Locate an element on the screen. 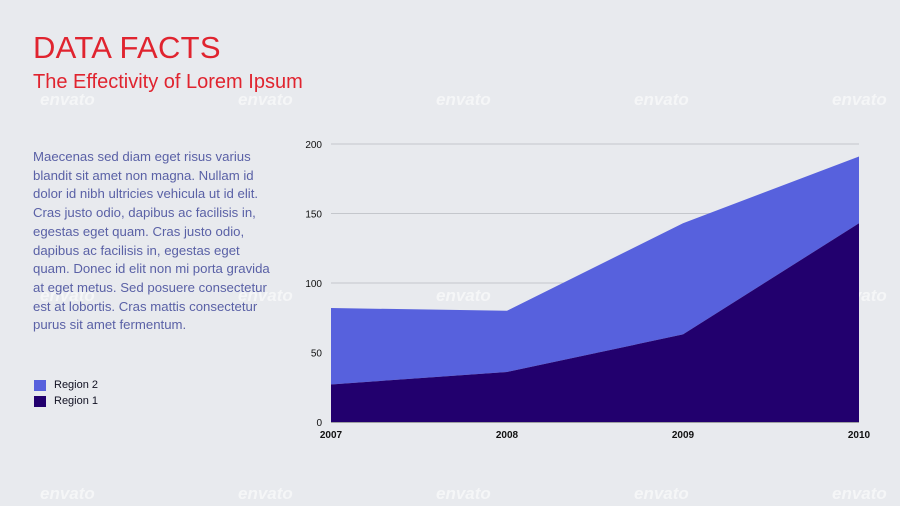 This screenshot has width=900, height=506. y-tick-label: 50 is located at coordinates (317, 354).